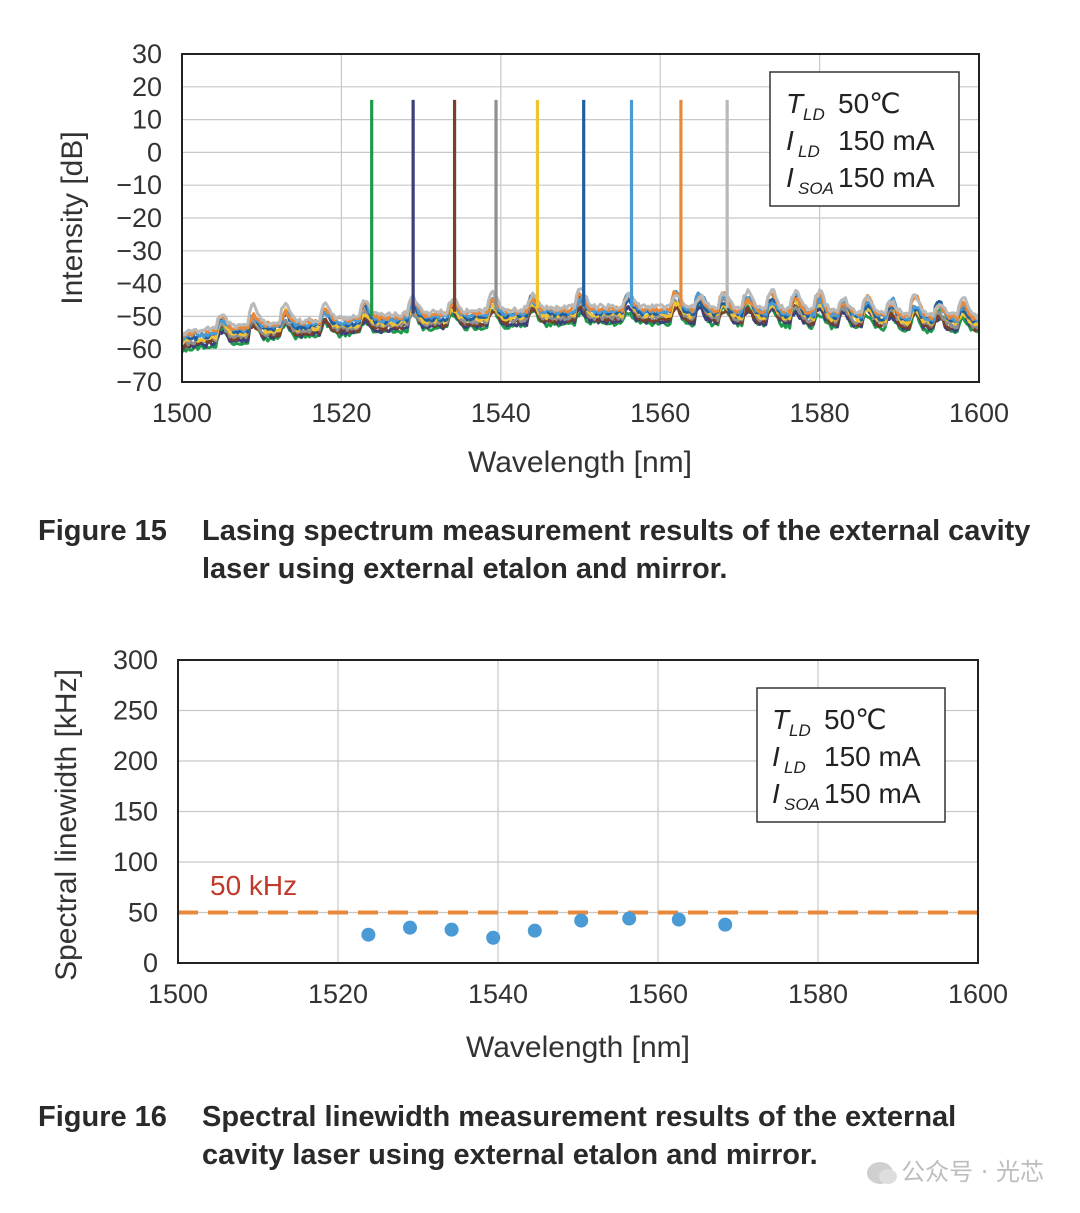 Image resolution: width=1080 pixels, height=1213 pixels. Describe the element at coordinates (139, 185) in the screenshot. I see `y-tick-label: −10` at that location.